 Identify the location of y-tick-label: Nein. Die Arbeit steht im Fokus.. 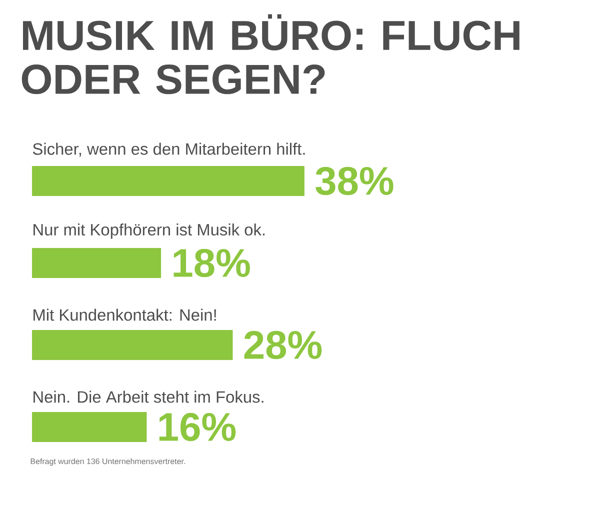
(149, 396).